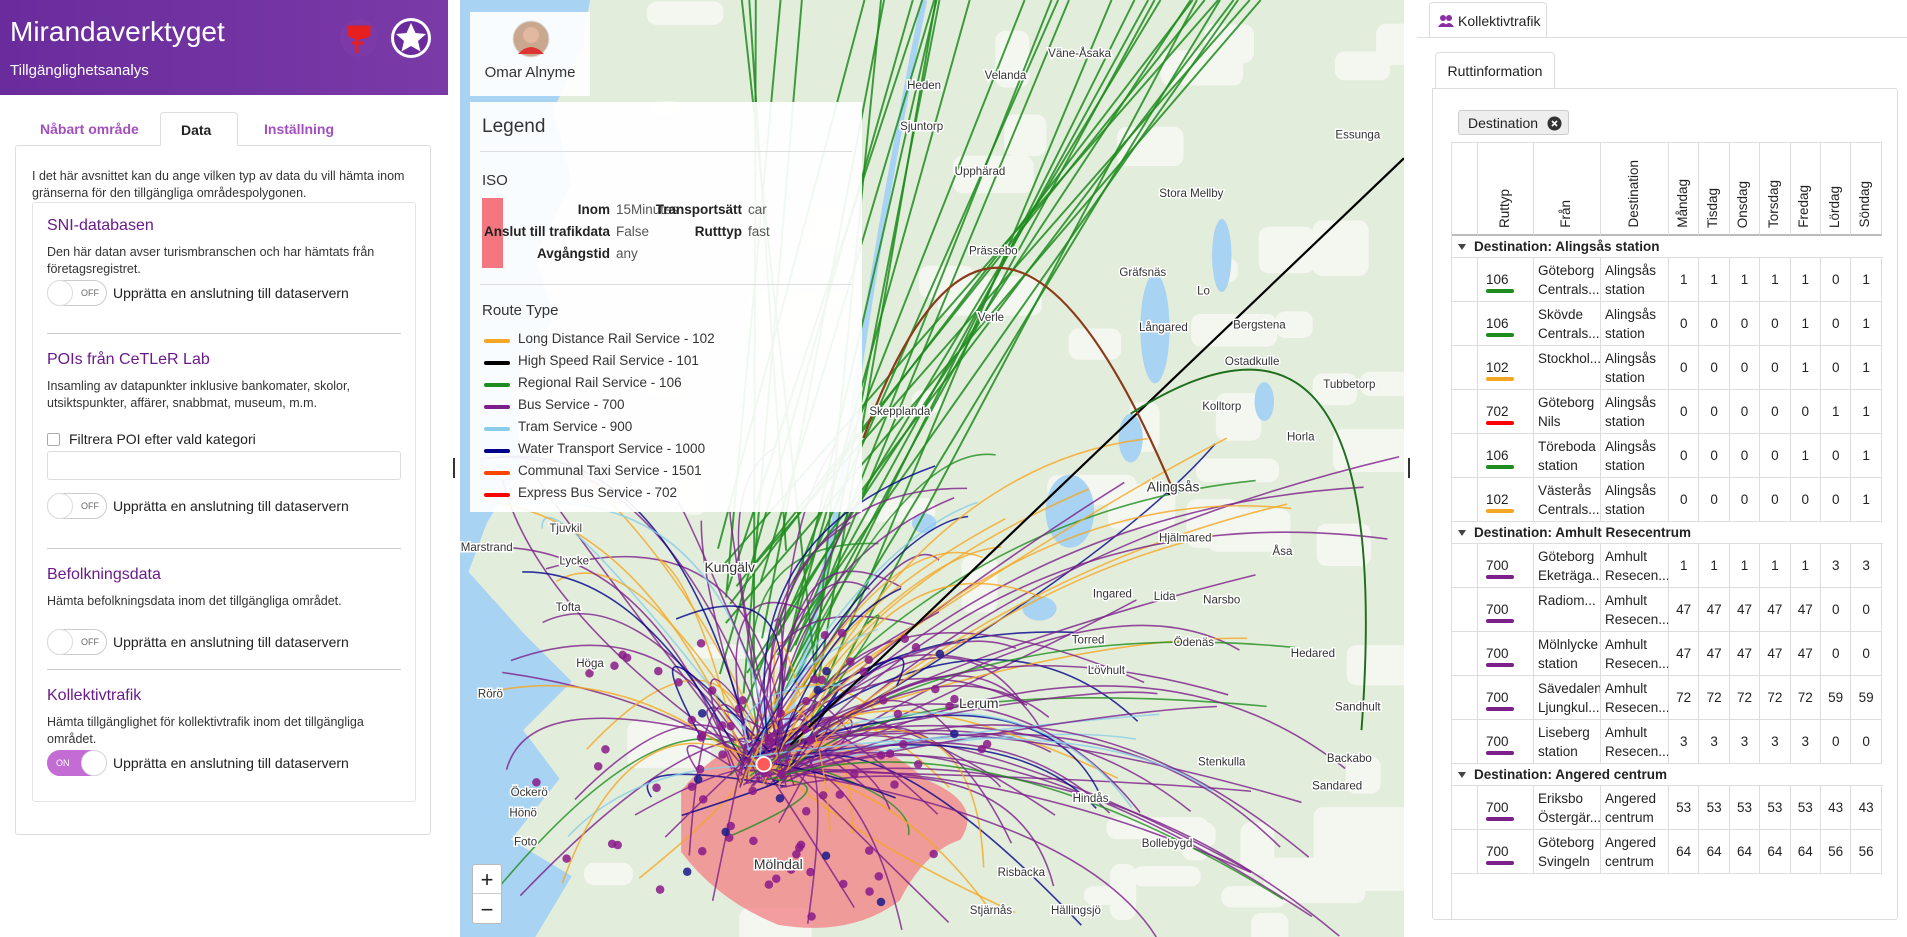  What do you see at coordinates (487, 879) in the screenshot?
I see `zoom-in: +` at bounding box center [487, 879].